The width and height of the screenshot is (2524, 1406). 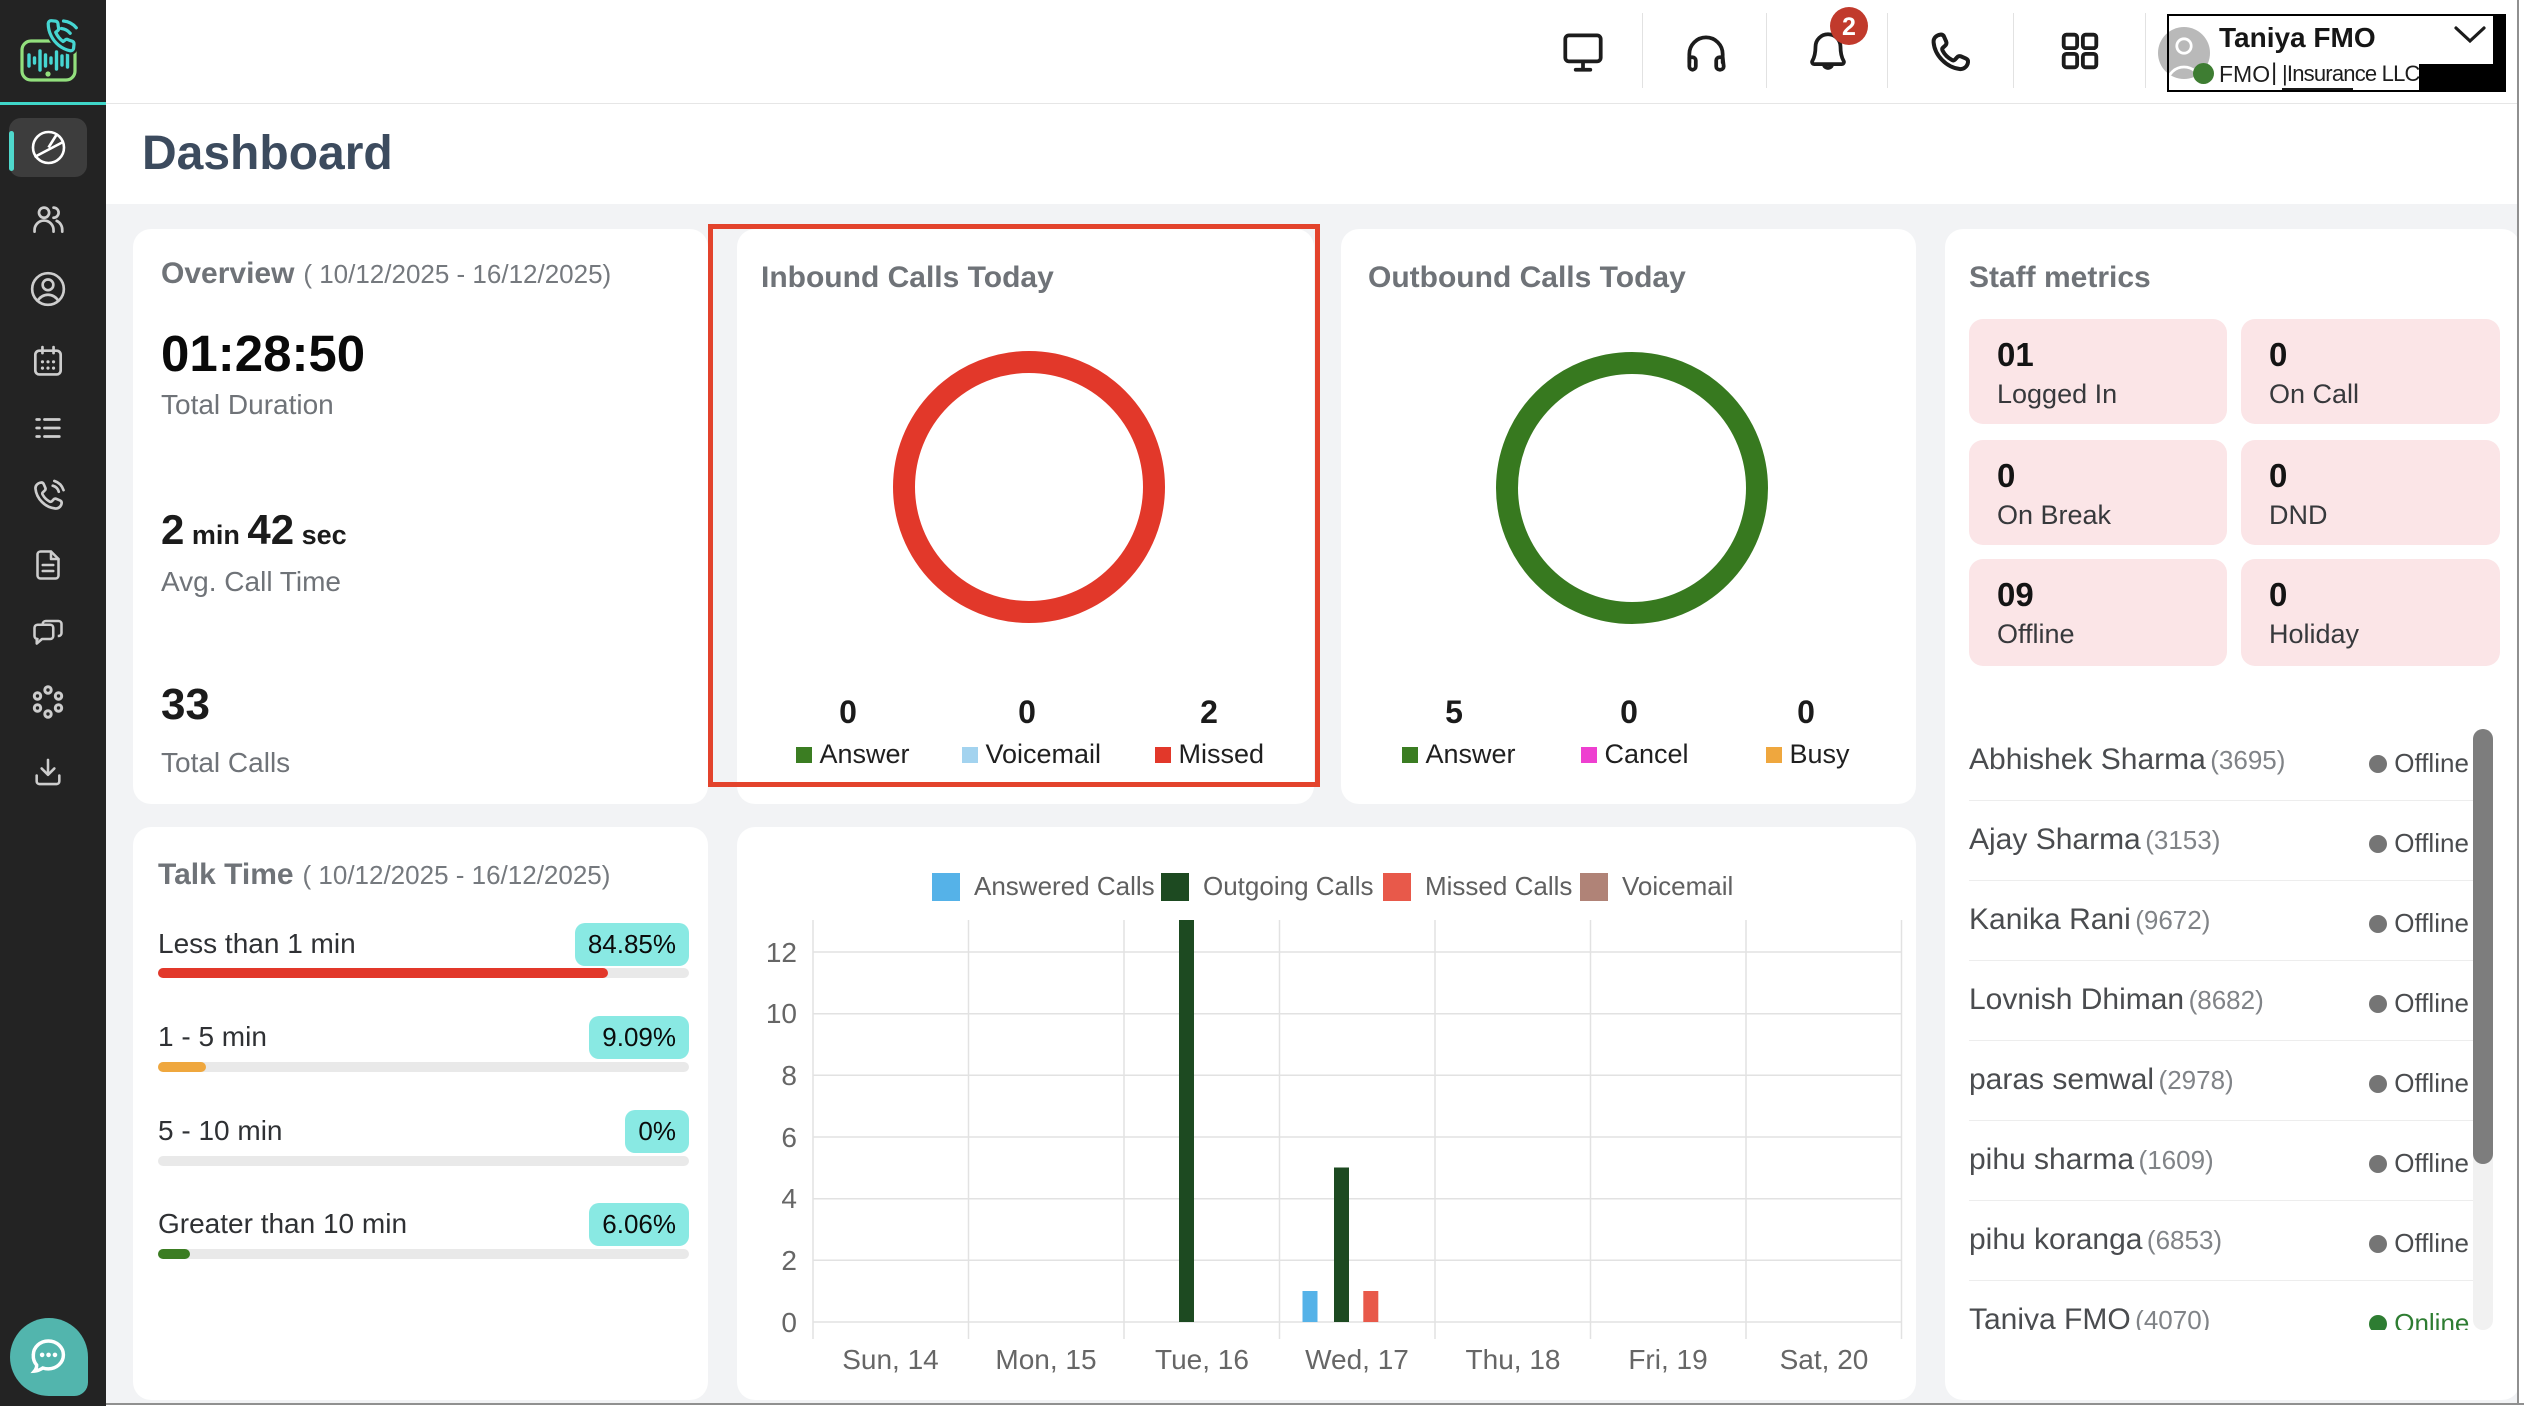 What do you see at coordinates (789, 1322) in the screenshot?
I see `svg-text: 0` at bounding box center [789, 1322].